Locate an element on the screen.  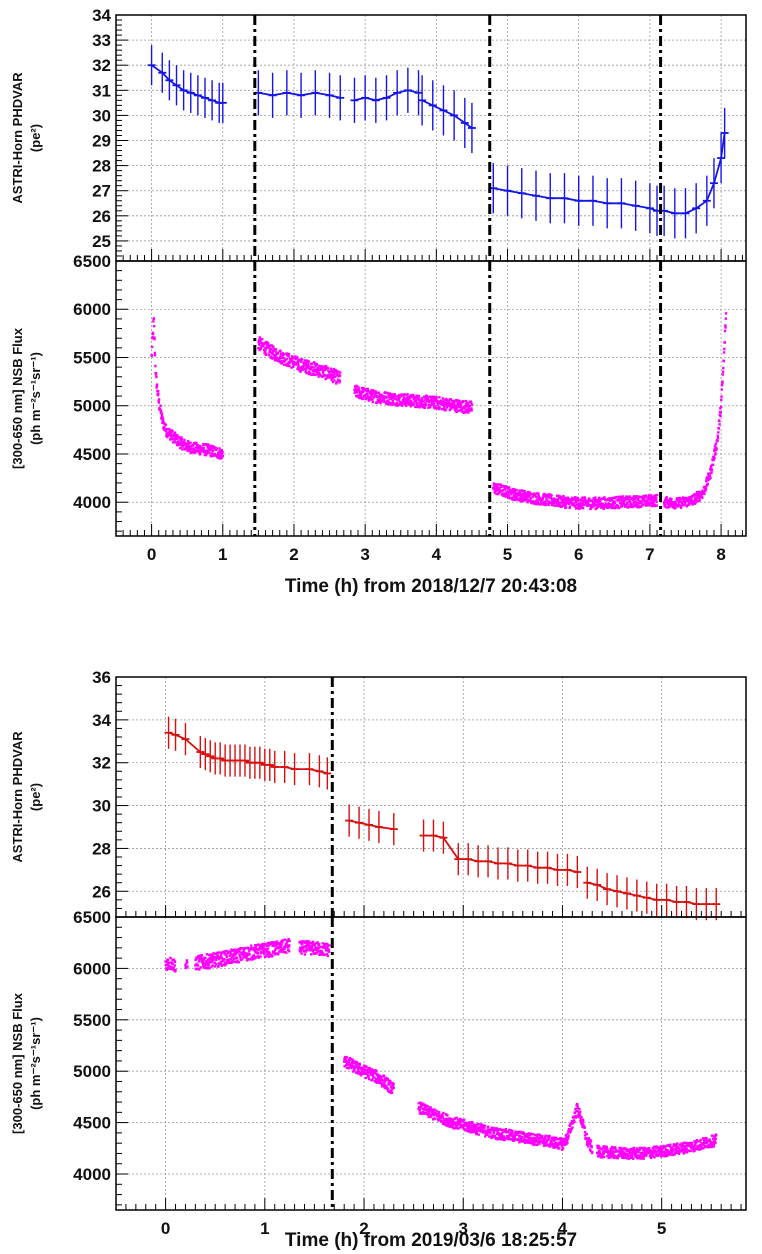
x-tick-label: 5 is located at coordinates (507, 554).